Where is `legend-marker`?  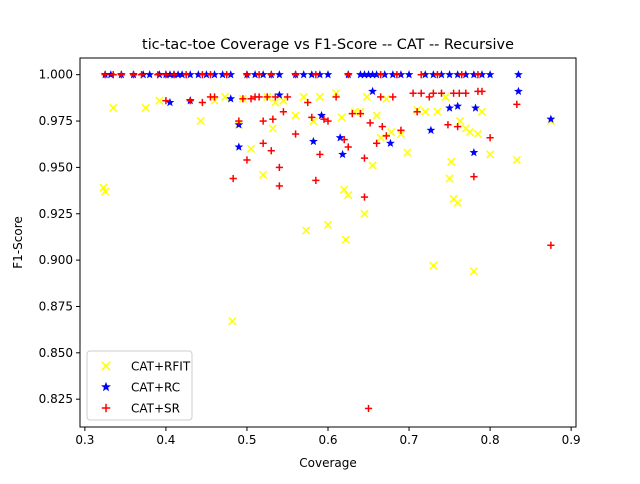 legend-marker is located at coordinates (106, 386).